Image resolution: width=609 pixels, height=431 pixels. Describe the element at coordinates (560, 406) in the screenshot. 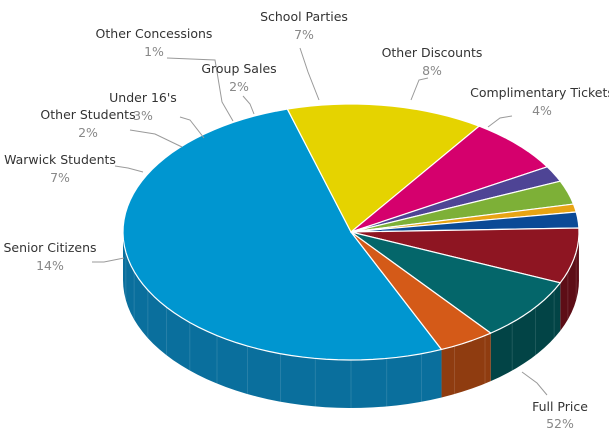

I see `slice-name: Full Price` at that location.